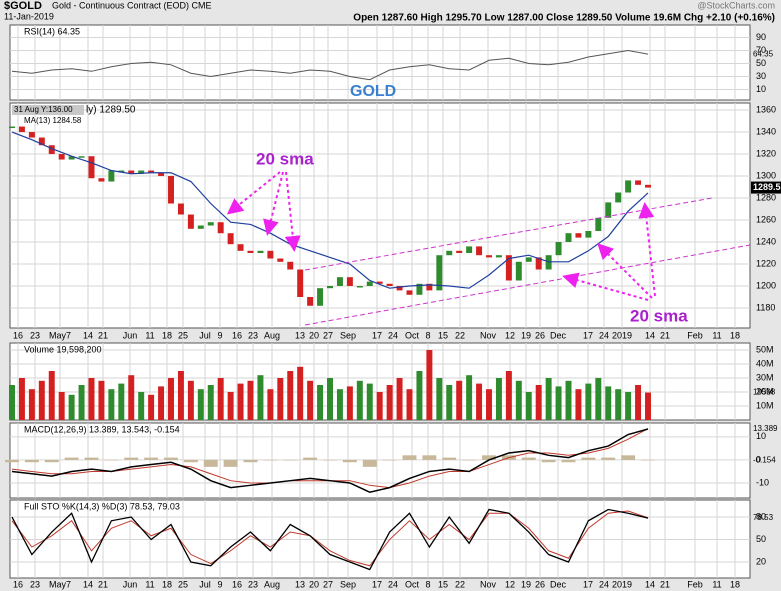 The width and height of the screenshot is (781, 591). Describe the element at coordinates (183, 584) in the screenshot. I see `x-tick-label: 25` at that location.